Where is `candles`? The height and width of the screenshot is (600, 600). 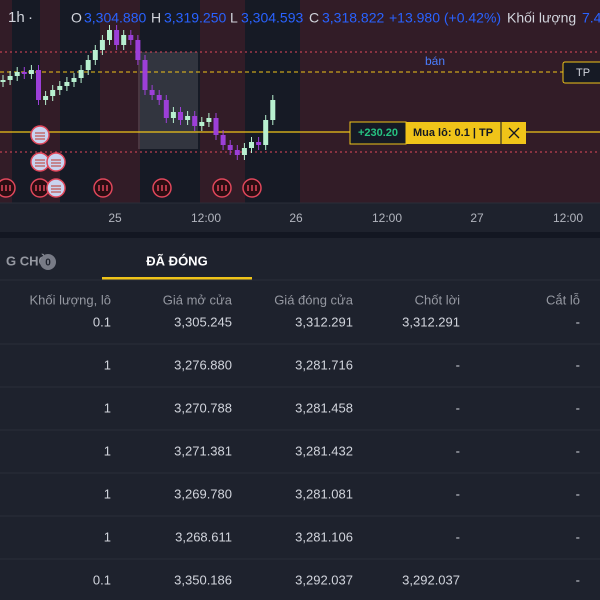 candles is located at coordinates (138, 92).